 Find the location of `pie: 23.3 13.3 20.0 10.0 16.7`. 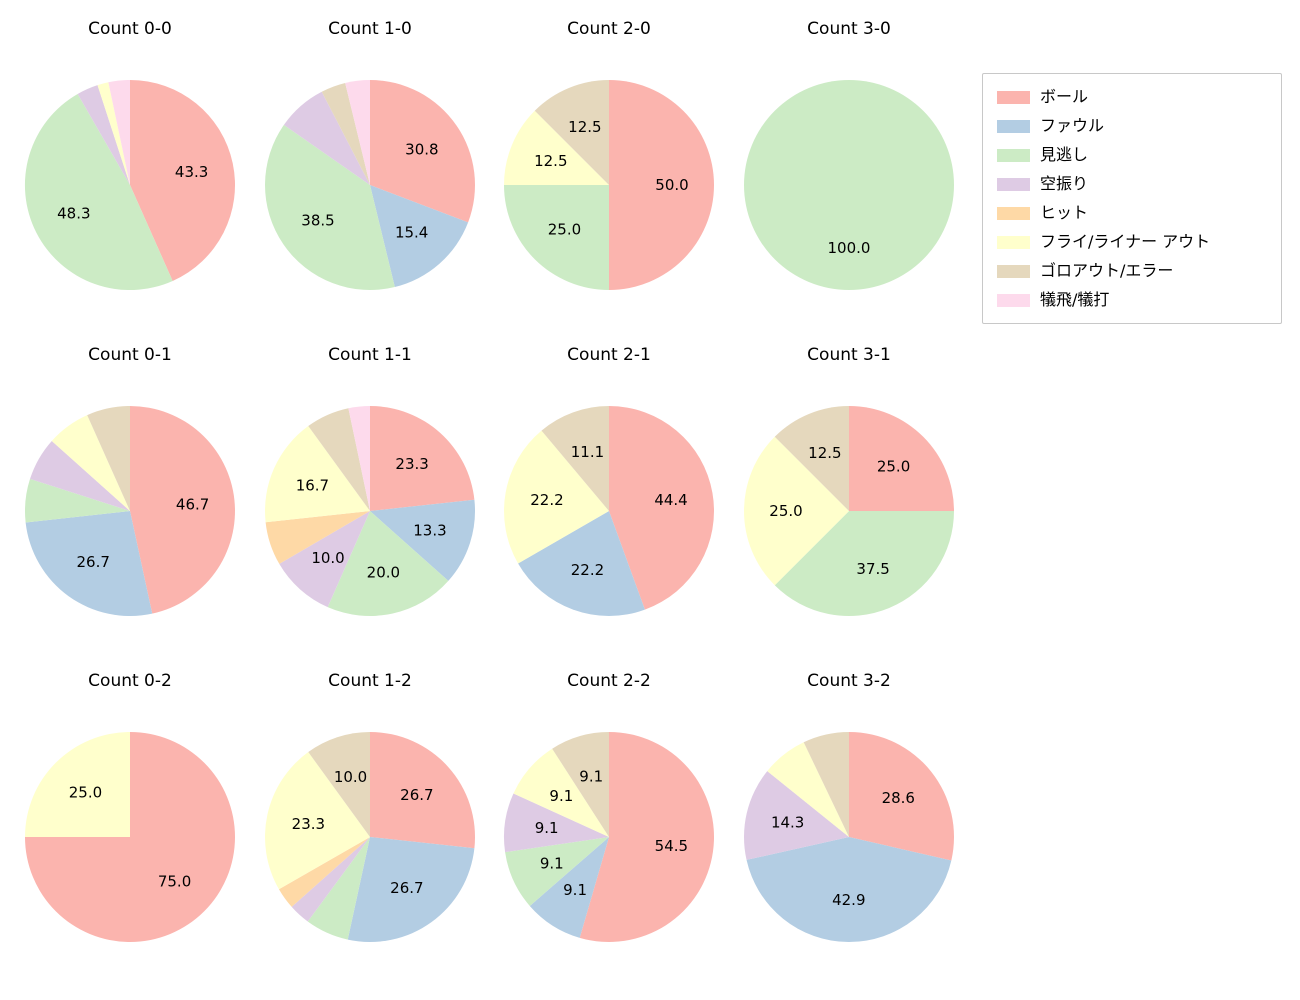

pie: 23.3 13.3 20.0 10.0 16.7 is located at coordinates (370, 511).